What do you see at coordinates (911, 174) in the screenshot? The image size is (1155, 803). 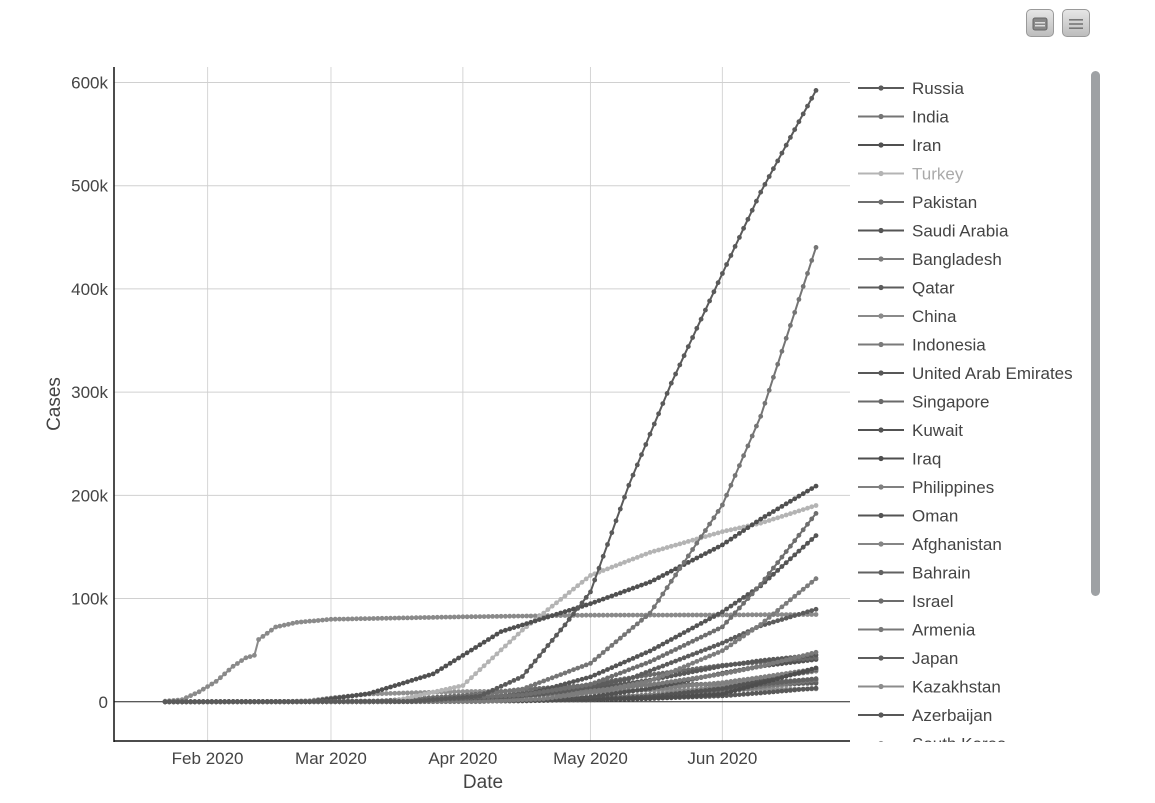 I see `legend-item: Turkey` at bounding box center [911, 174].